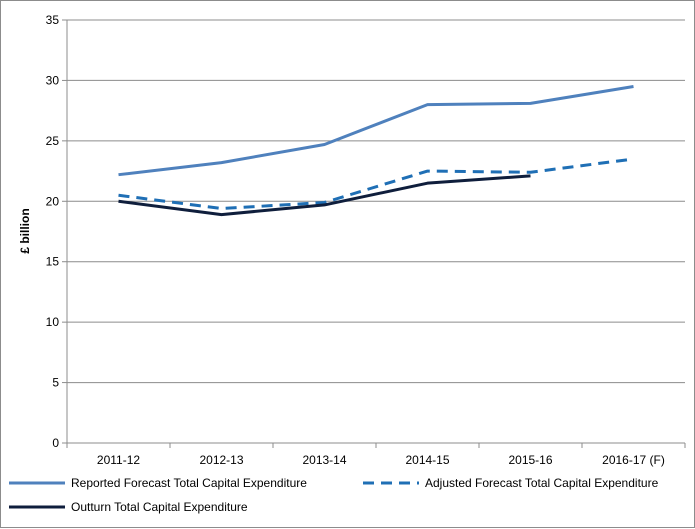 The width and height of the screenshot is (695, 529). I want to click on x-tick-label: 2013-14, so click(324, 460).